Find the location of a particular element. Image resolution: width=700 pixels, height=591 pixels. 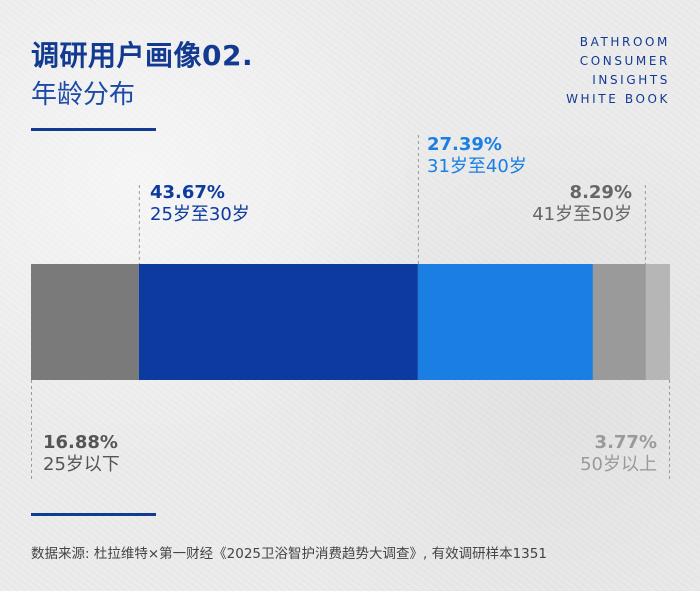

category-label-under-25: 25岁以下 is located at coordinates (81, 464).